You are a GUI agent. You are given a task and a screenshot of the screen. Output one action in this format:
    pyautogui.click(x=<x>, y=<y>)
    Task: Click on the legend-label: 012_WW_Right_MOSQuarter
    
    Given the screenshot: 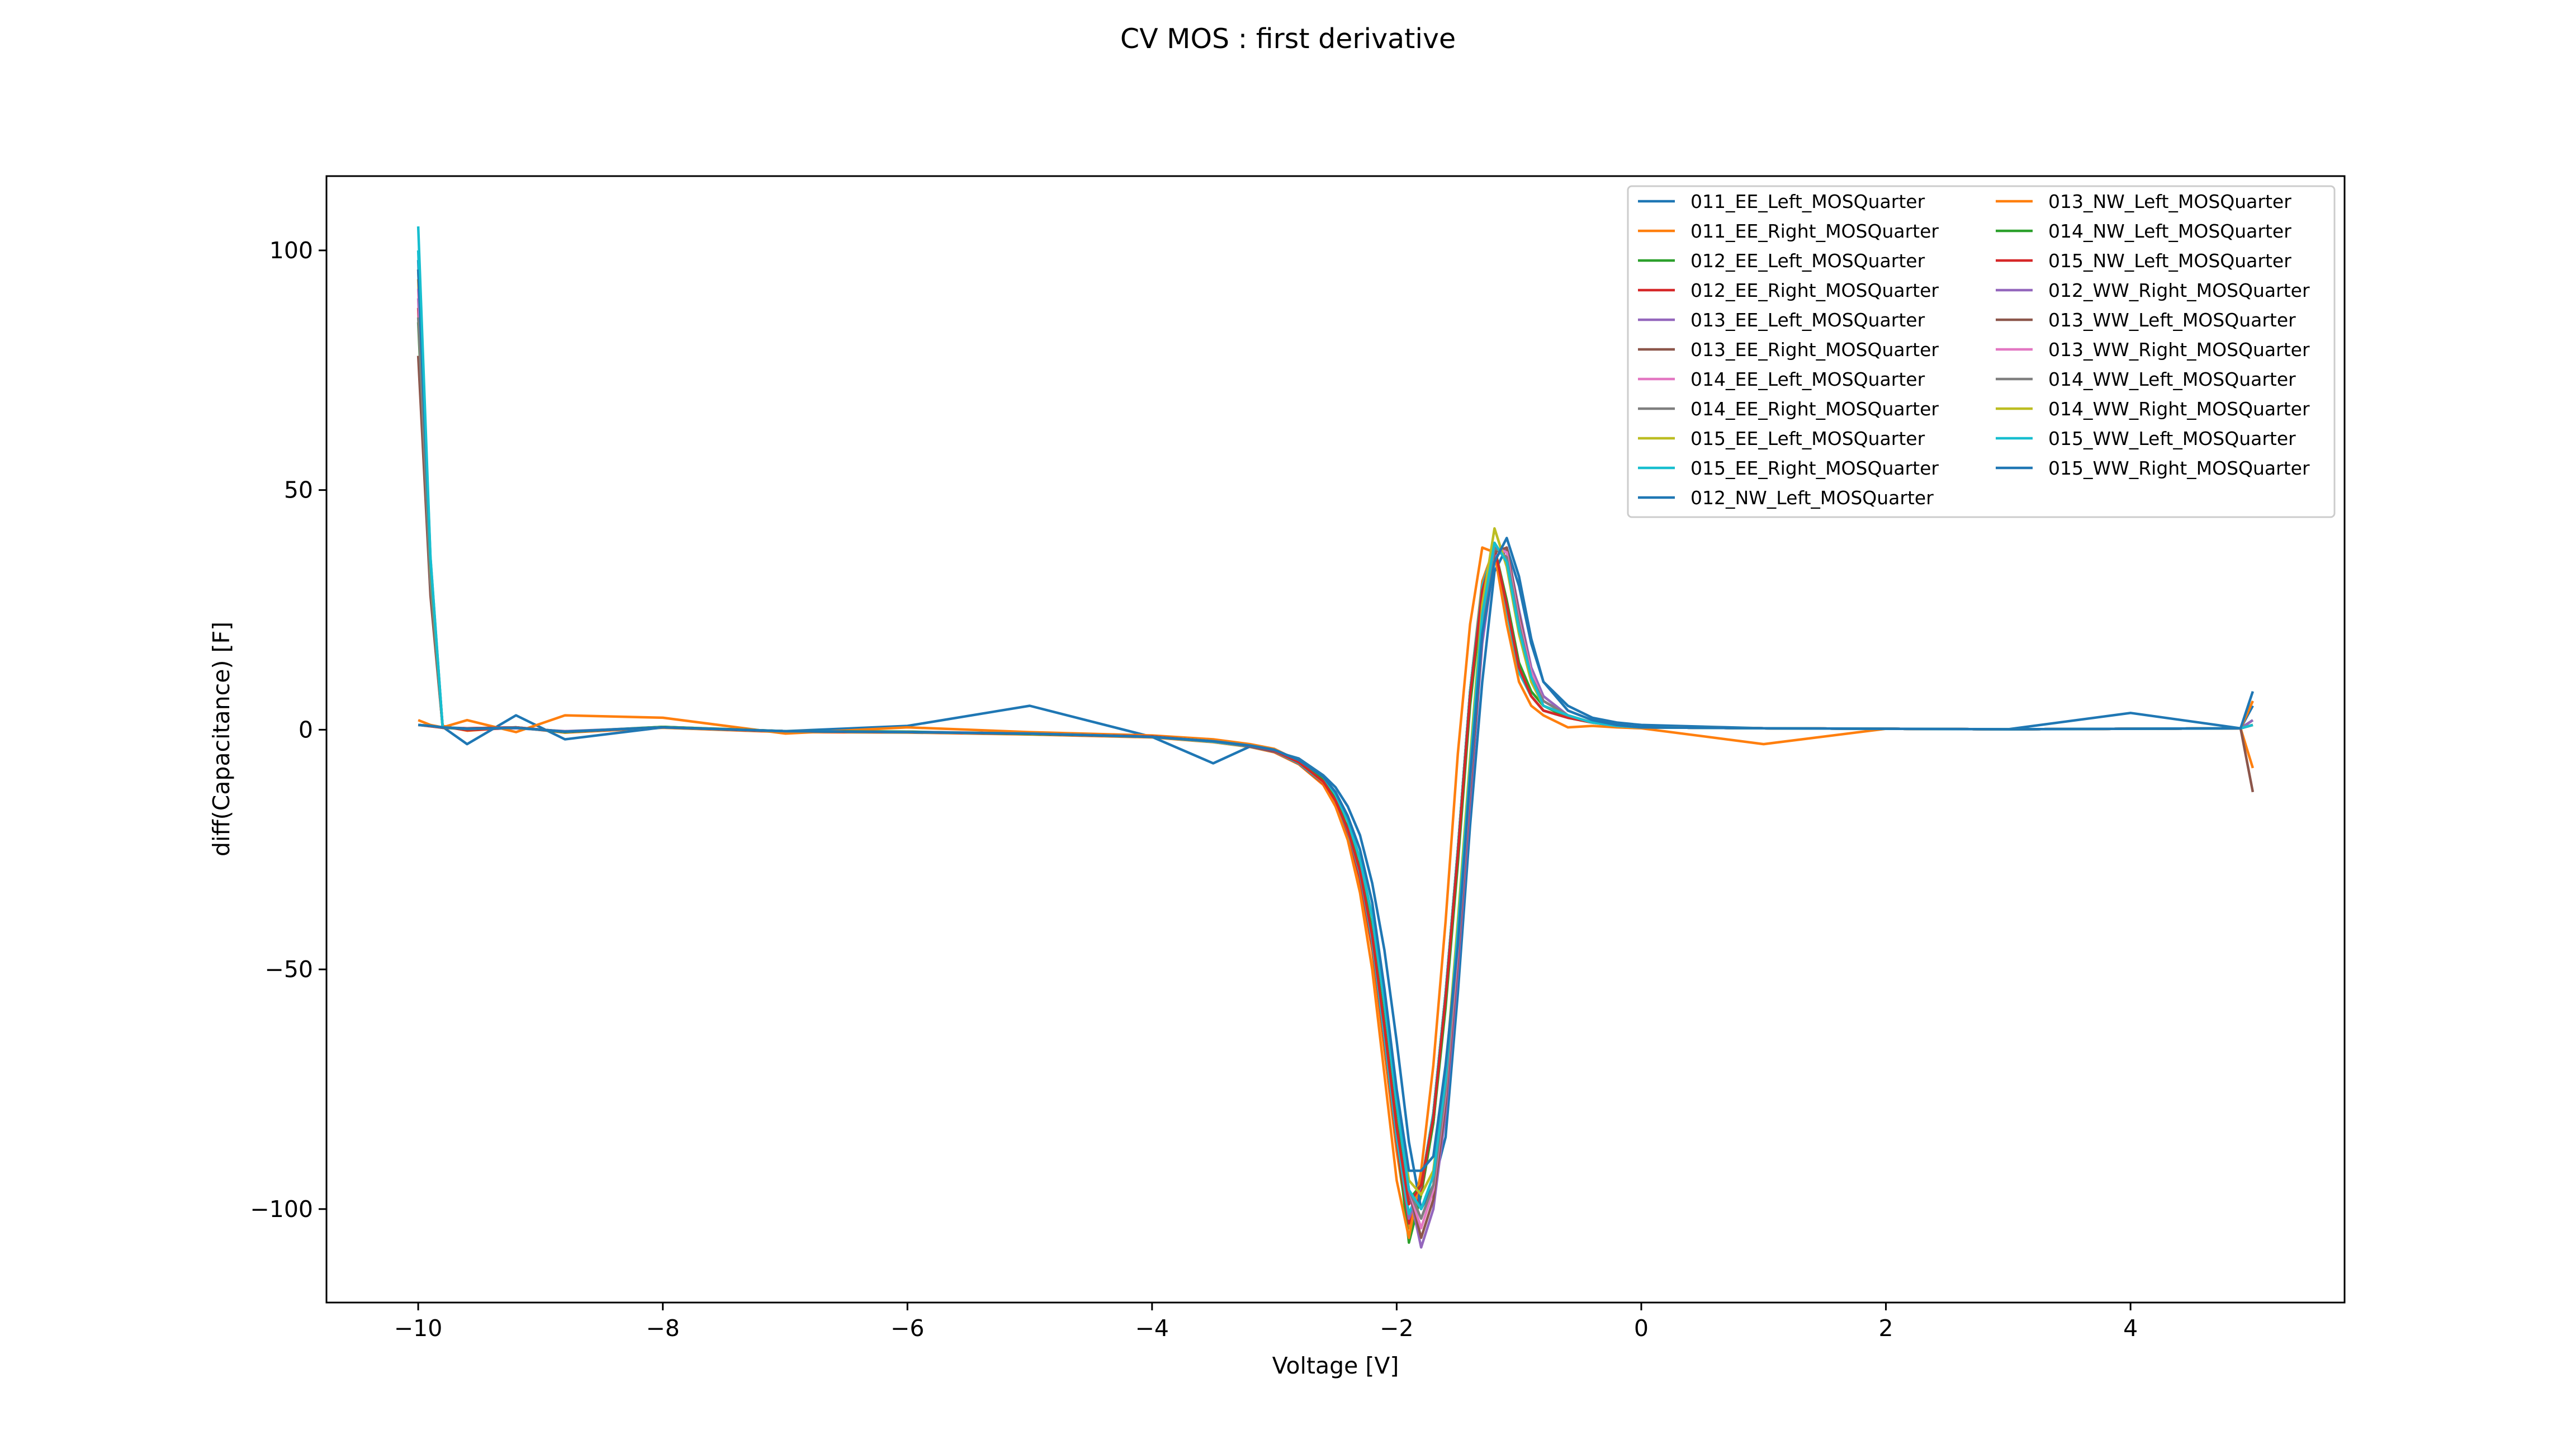 What is the action you would take?
    pyautogui.click(x=2179, y=290)
    